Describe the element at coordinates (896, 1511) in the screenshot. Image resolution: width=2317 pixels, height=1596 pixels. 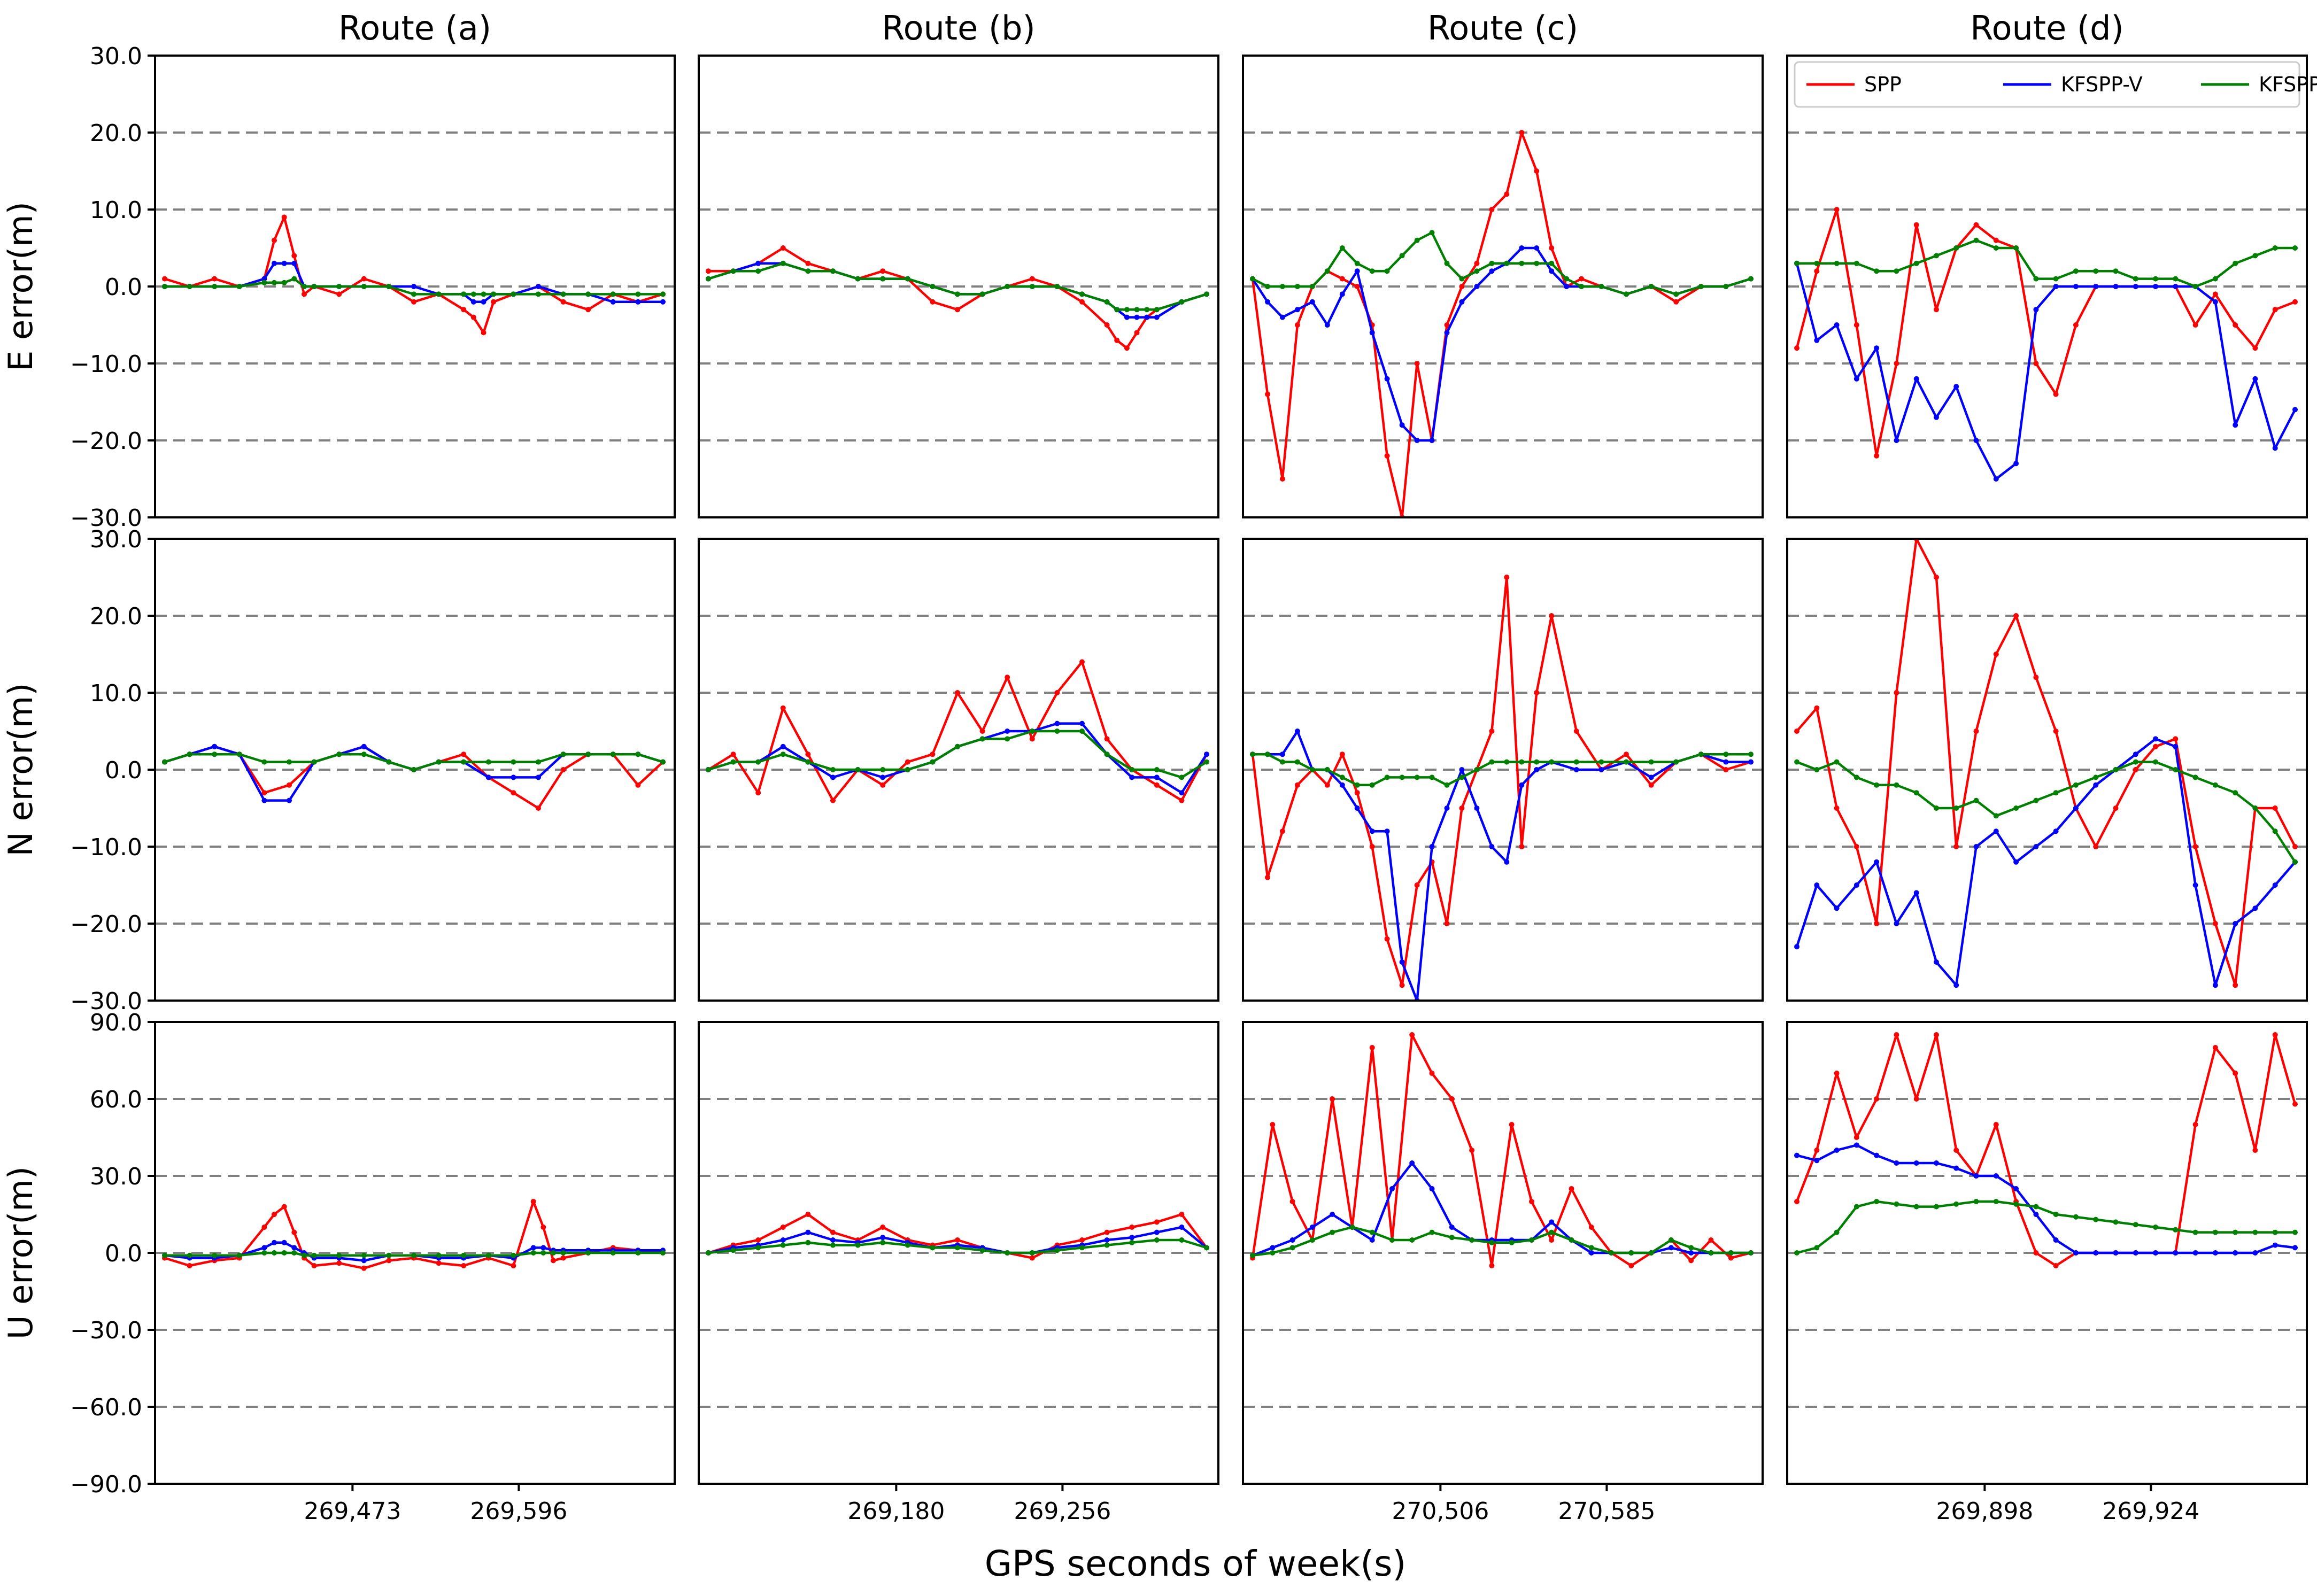
I see `x-tick-label: 269,180` at that location.